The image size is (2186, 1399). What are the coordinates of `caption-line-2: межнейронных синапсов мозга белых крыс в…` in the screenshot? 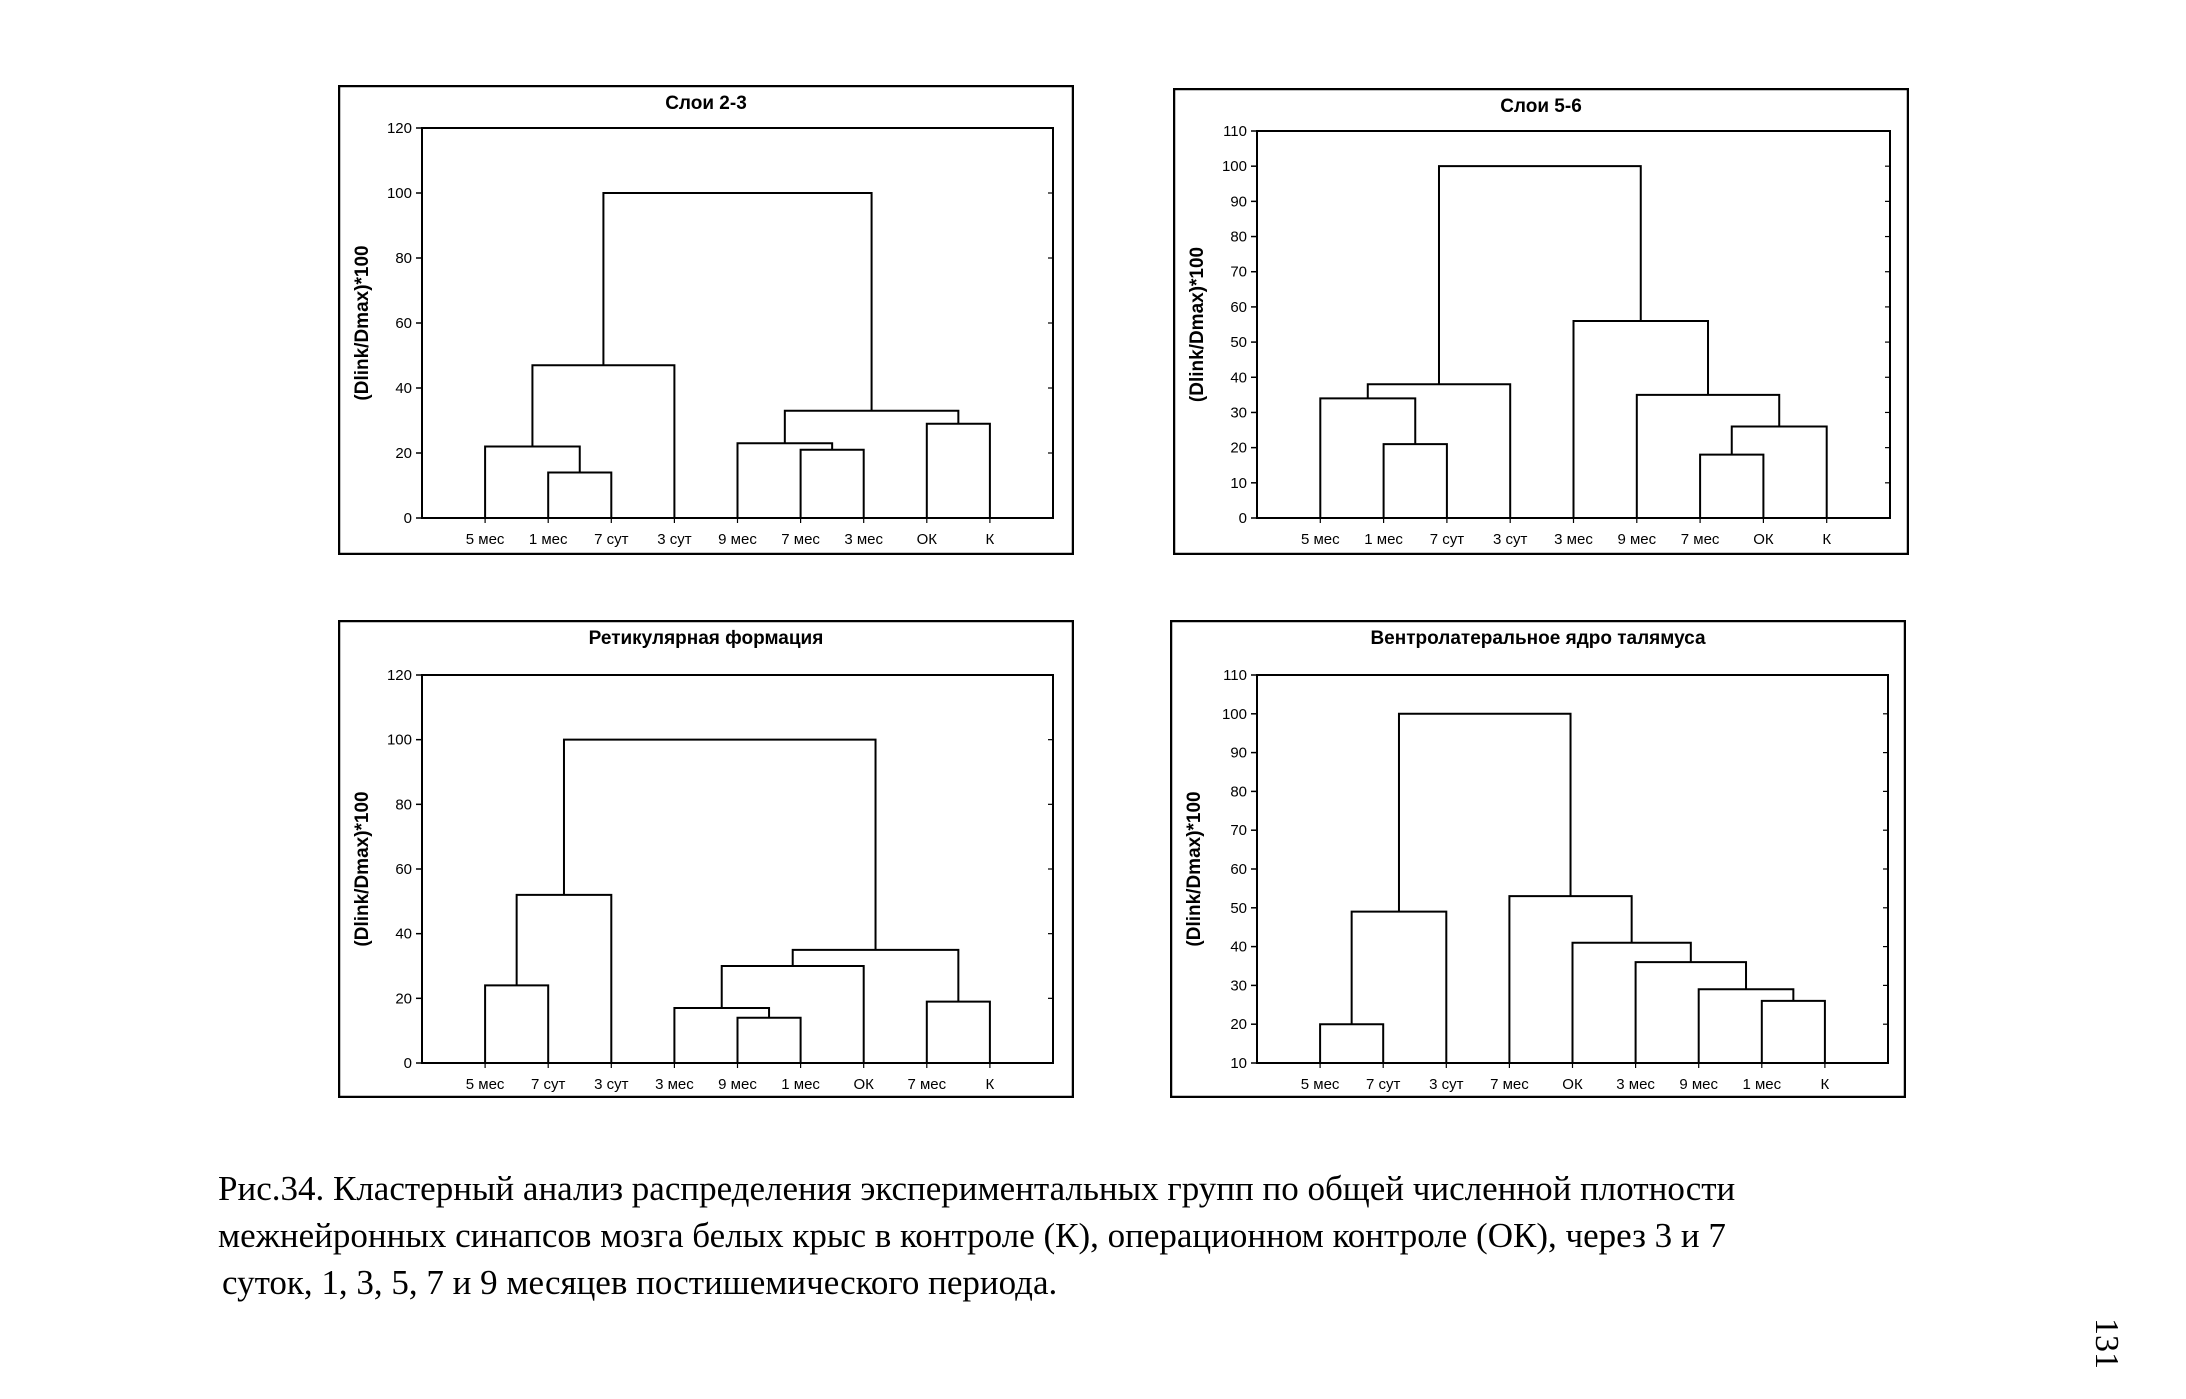 It's located at (972, 1235).